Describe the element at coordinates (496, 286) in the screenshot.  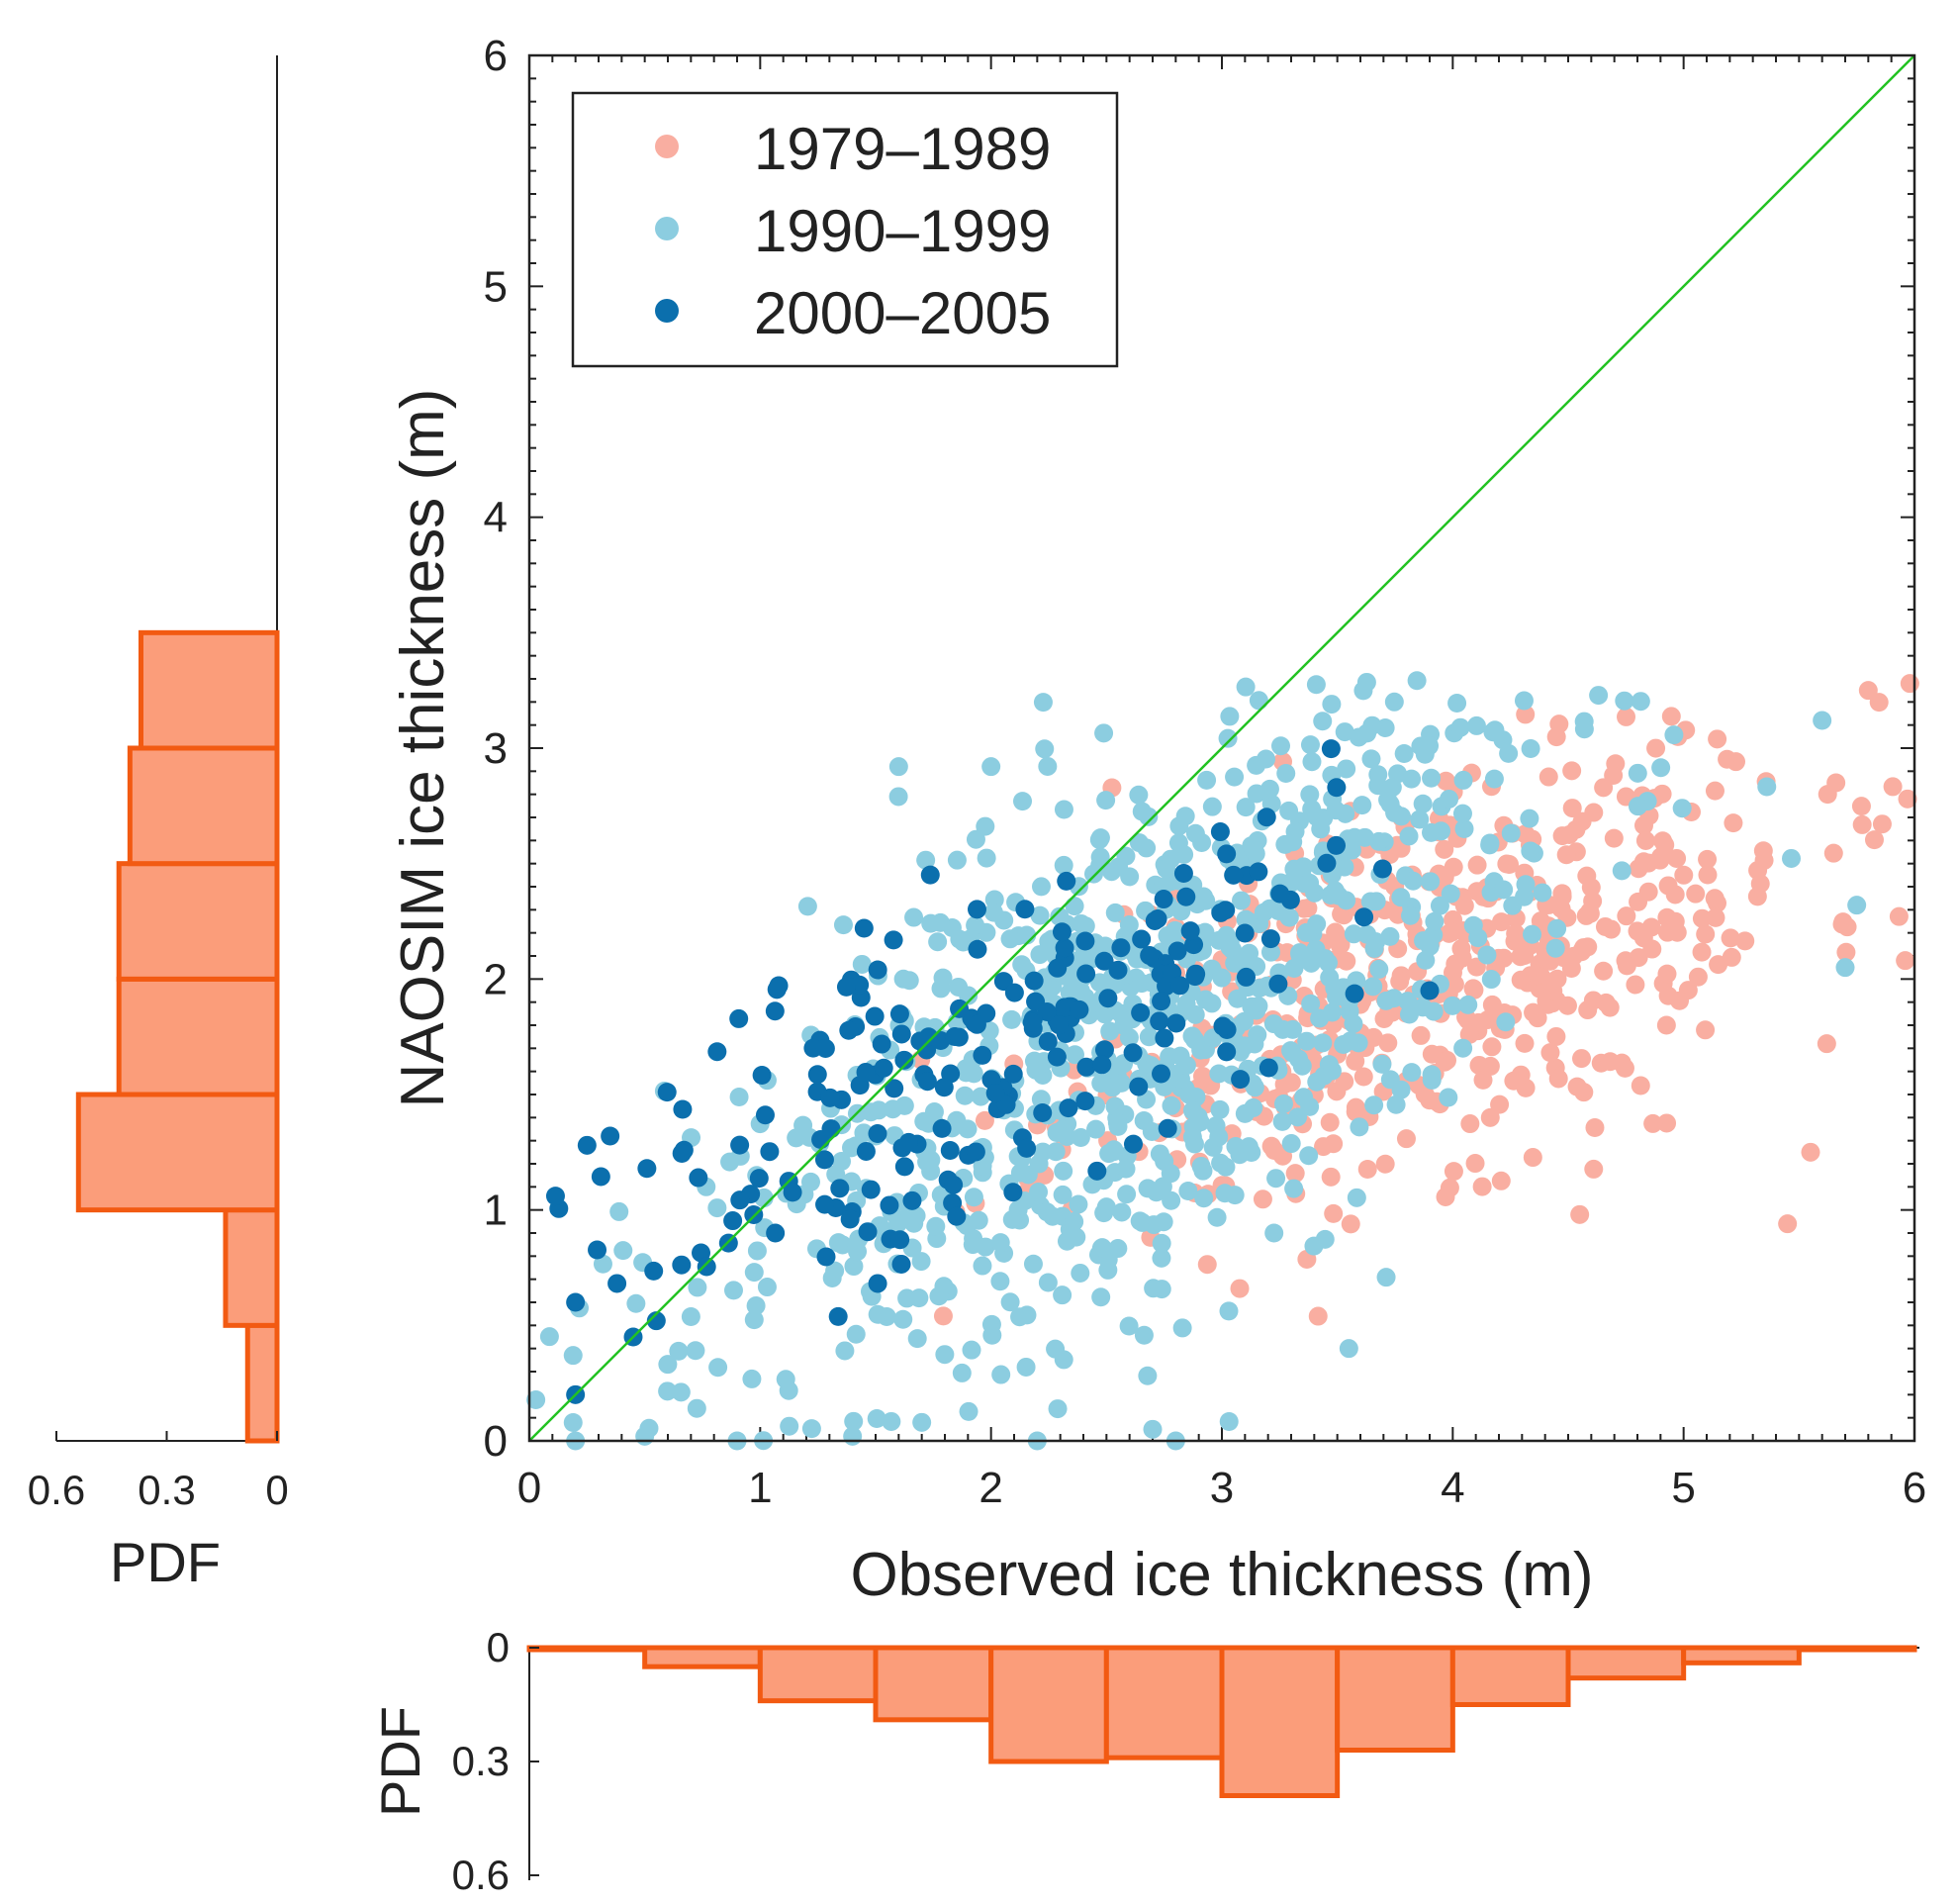
I see `y-tick-label: 5` at that location.